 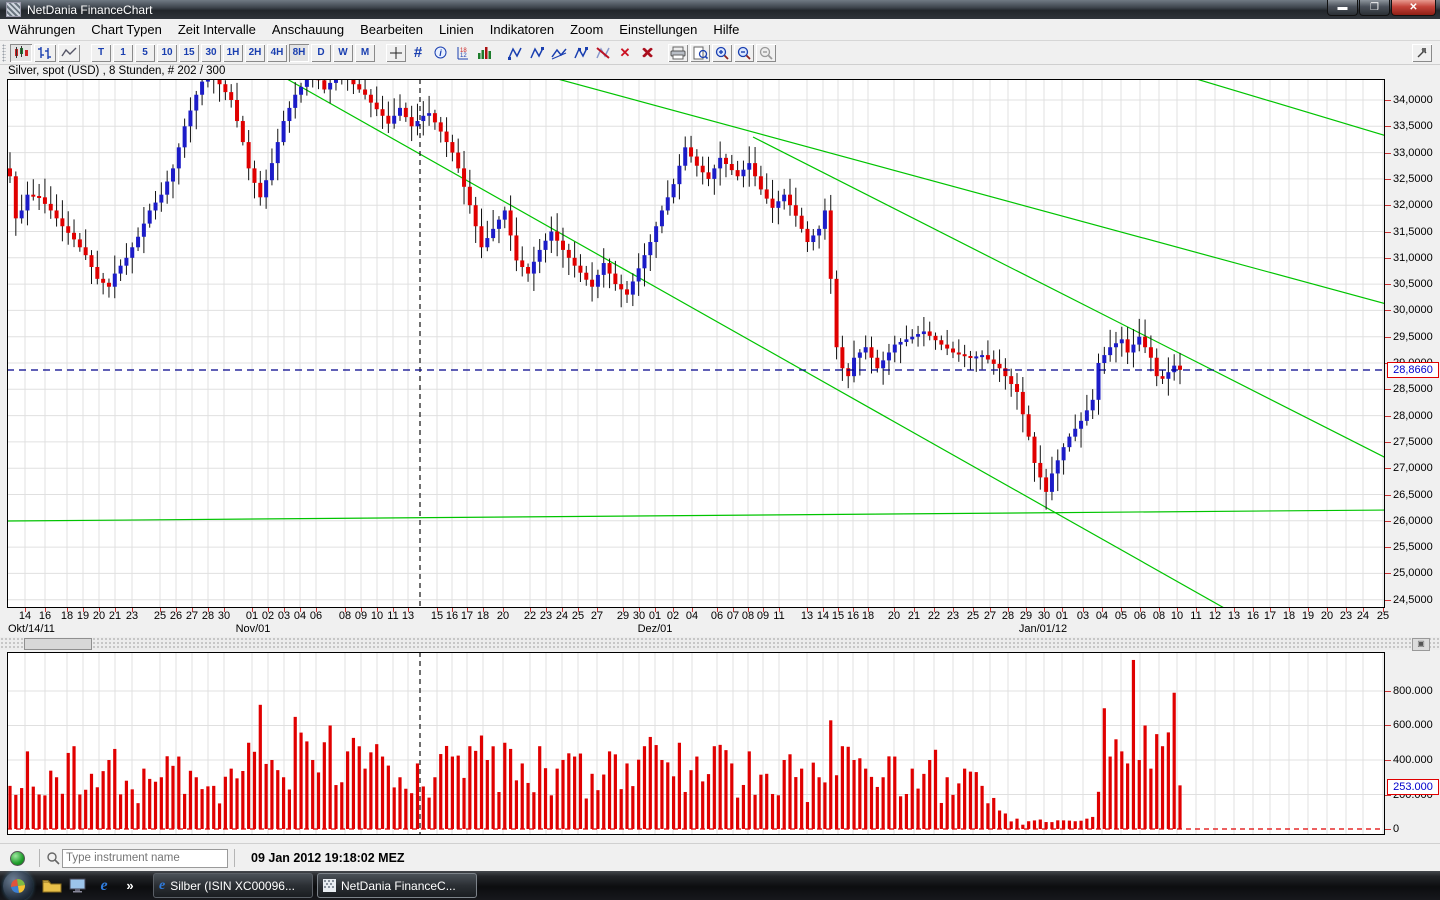 What do you see at coordinates (678, 52) in the screenshot?
I see `print-button` at bounding box center [678, 52].